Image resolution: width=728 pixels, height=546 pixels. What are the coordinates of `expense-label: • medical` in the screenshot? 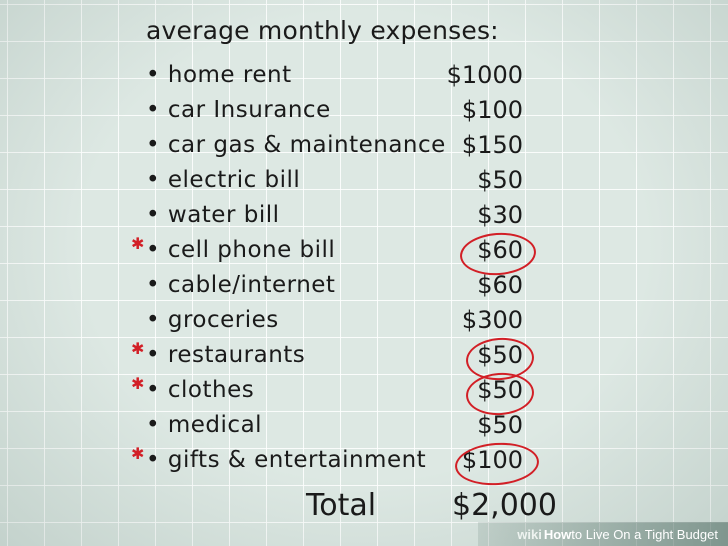 It's located at (204, 425).